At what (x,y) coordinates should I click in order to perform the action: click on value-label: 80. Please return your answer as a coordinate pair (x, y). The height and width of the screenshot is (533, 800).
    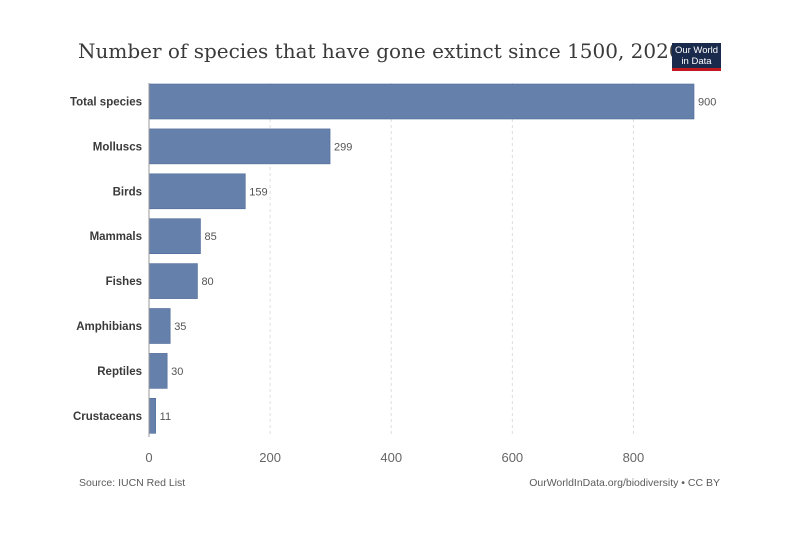
    Looking at the image, I should click on (207, 282).